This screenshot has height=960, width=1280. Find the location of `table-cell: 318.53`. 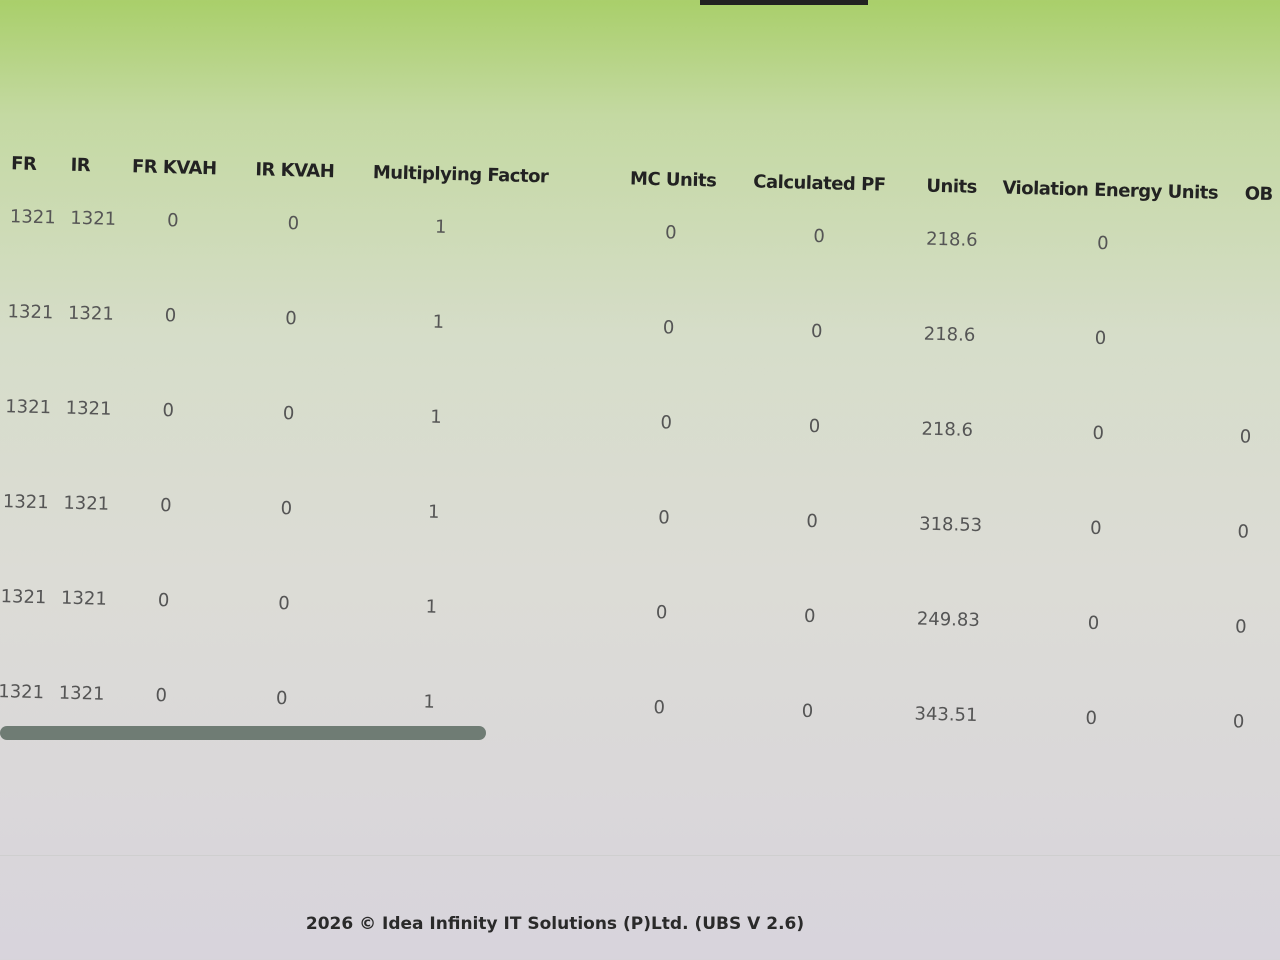

table-cell: 318.53 is located at coordinates (950, 525).